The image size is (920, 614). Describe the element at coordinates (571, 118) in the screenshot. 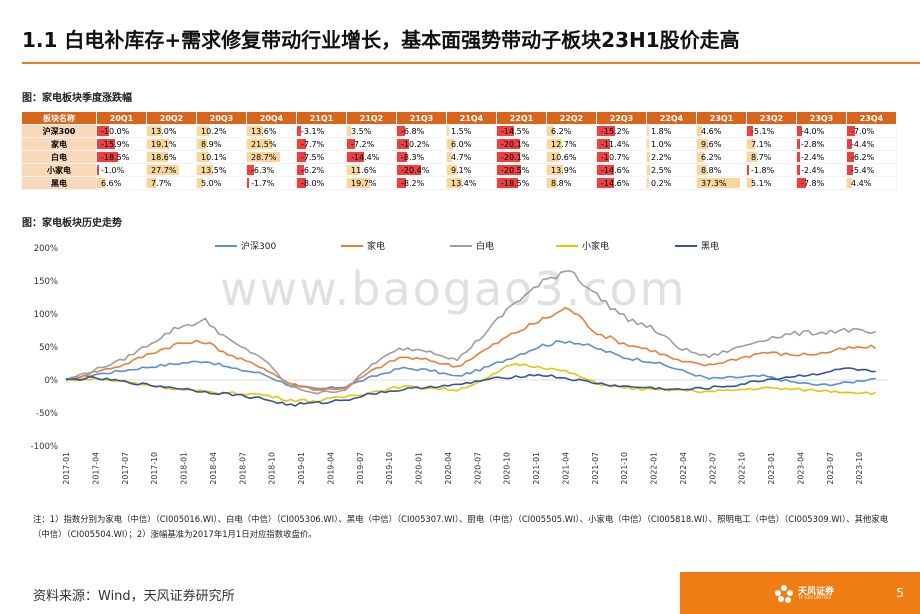

I see `header-quarter-22Q2: 22Q2` at that location.